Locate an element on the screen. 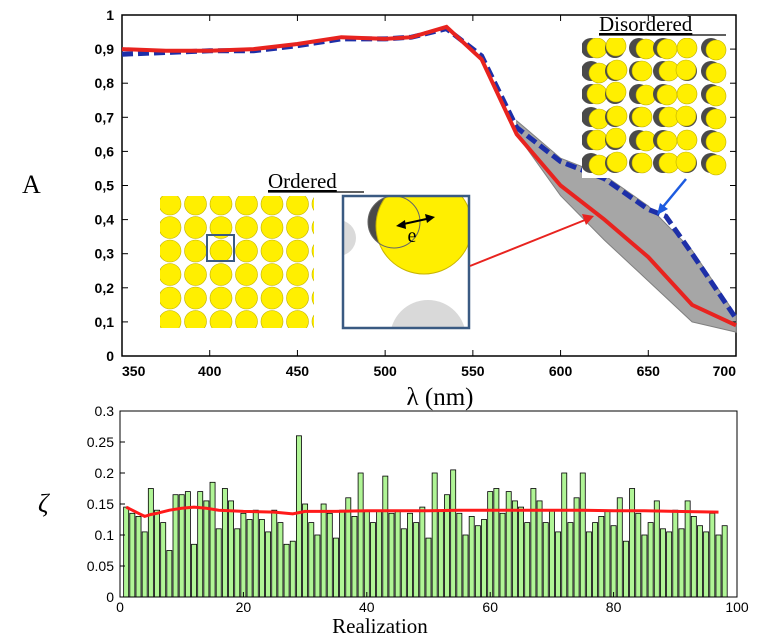  top-x-tick-label: 550 is located at coordinates (473, 371).